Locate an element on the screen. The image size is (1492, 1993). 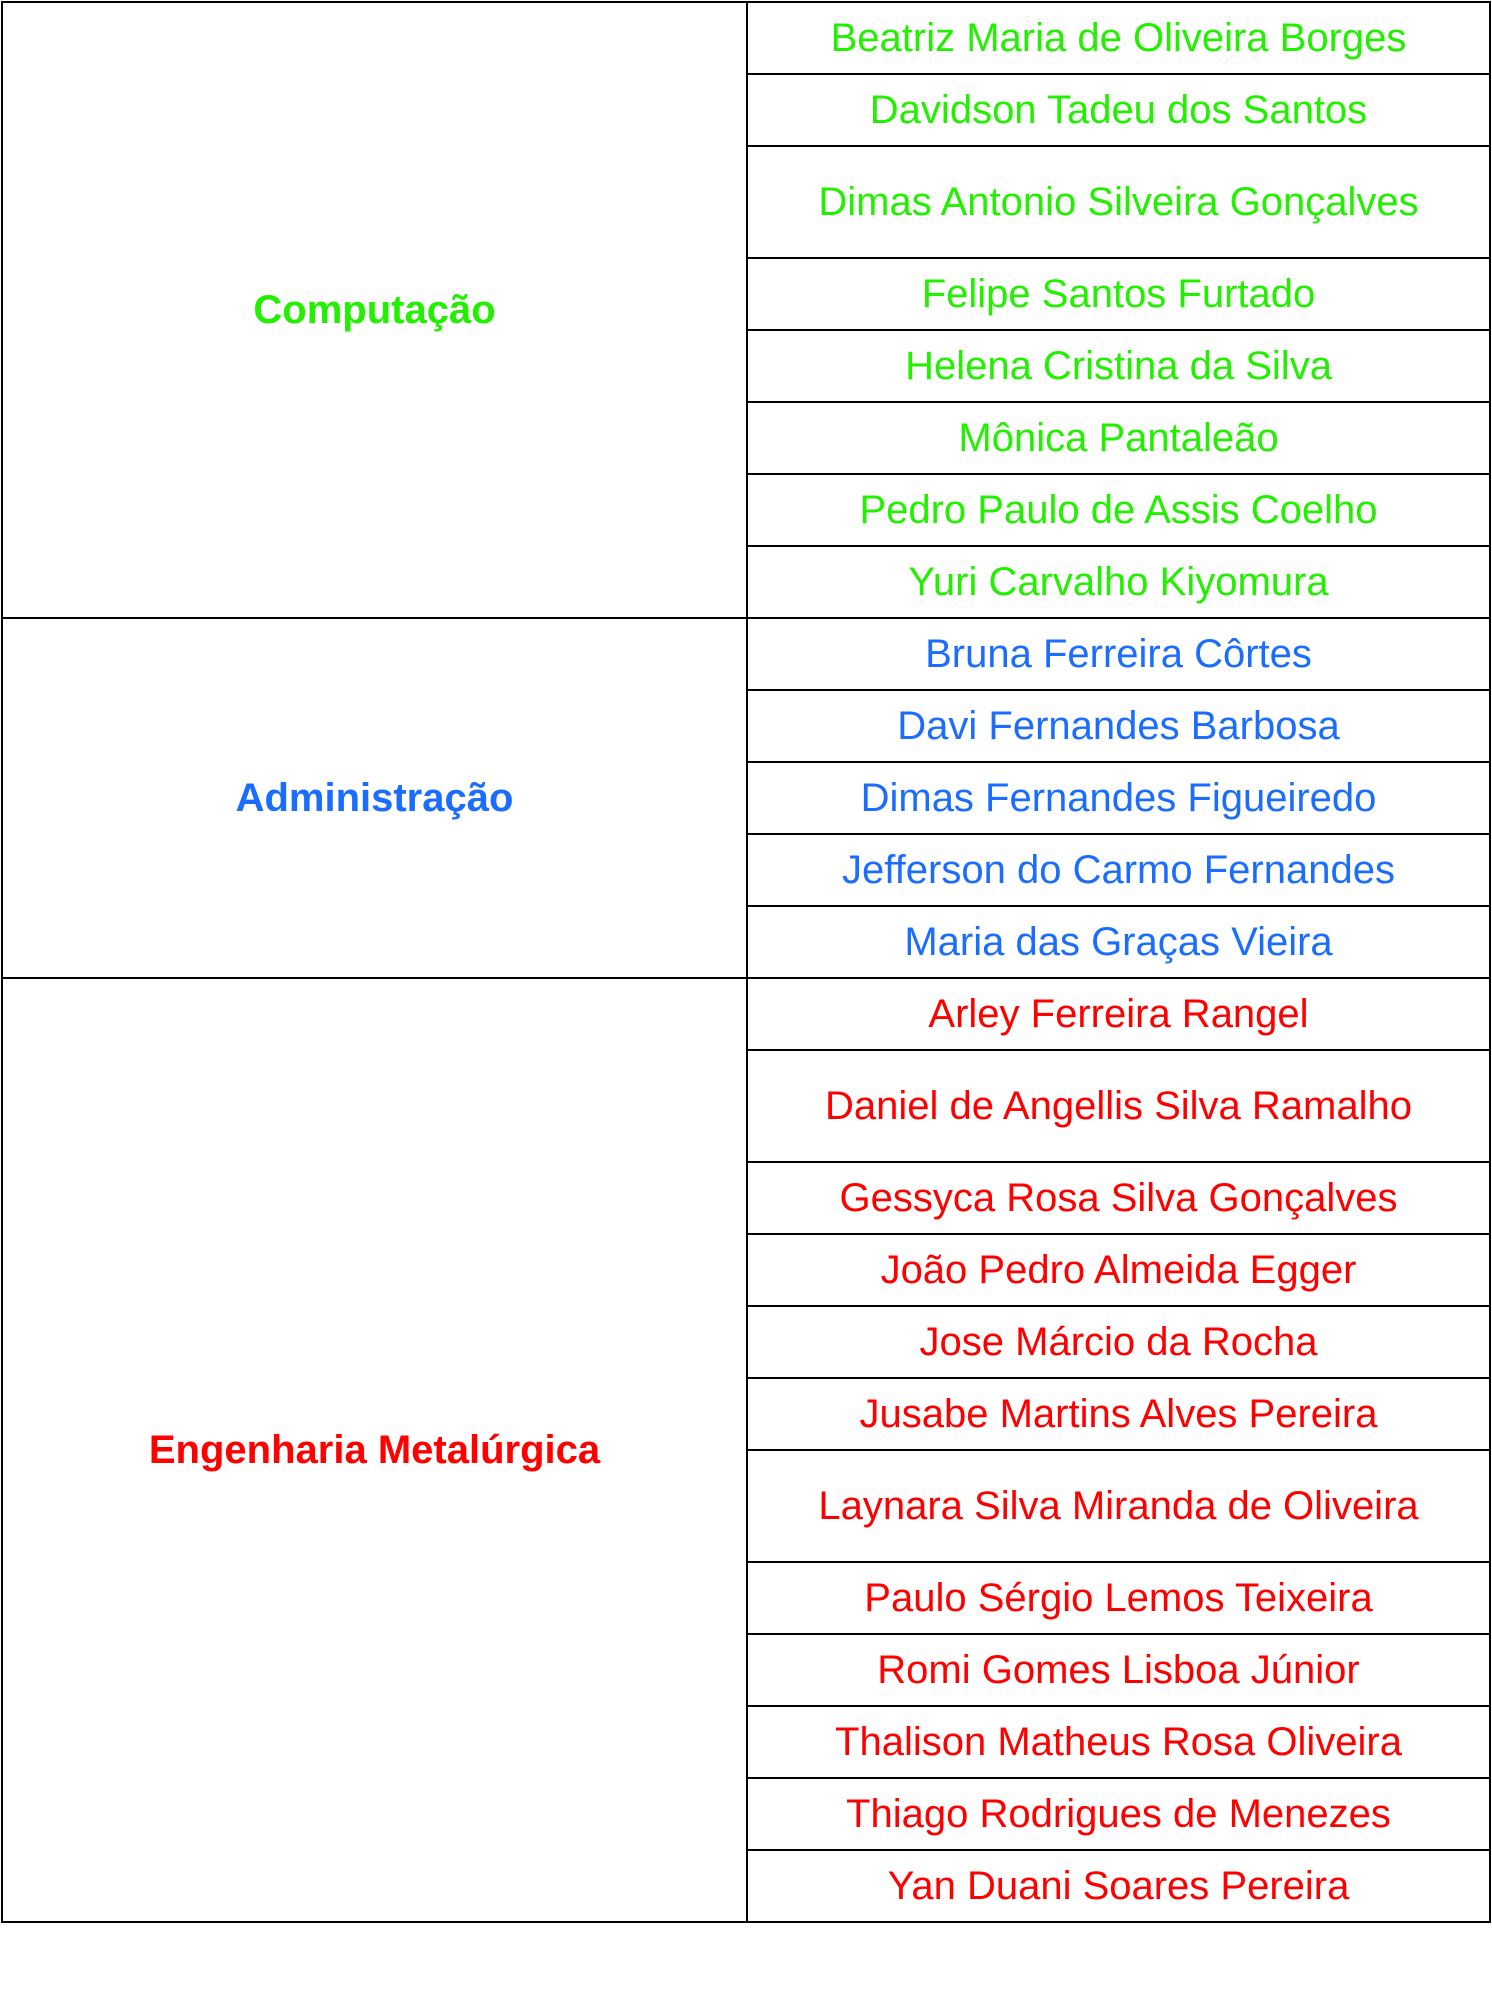
member-name-cell: Dimas Antonio Silveira Gonçalves is located at coordinates (1118, 202).